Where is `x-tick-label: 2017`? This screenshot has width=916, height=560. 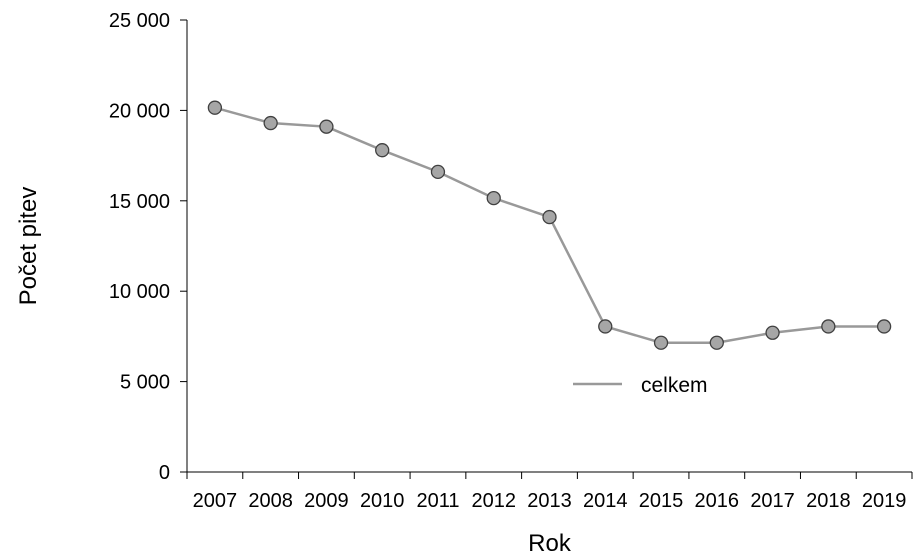
x-tick-label: 2017 is located at coordinates (772, 501).